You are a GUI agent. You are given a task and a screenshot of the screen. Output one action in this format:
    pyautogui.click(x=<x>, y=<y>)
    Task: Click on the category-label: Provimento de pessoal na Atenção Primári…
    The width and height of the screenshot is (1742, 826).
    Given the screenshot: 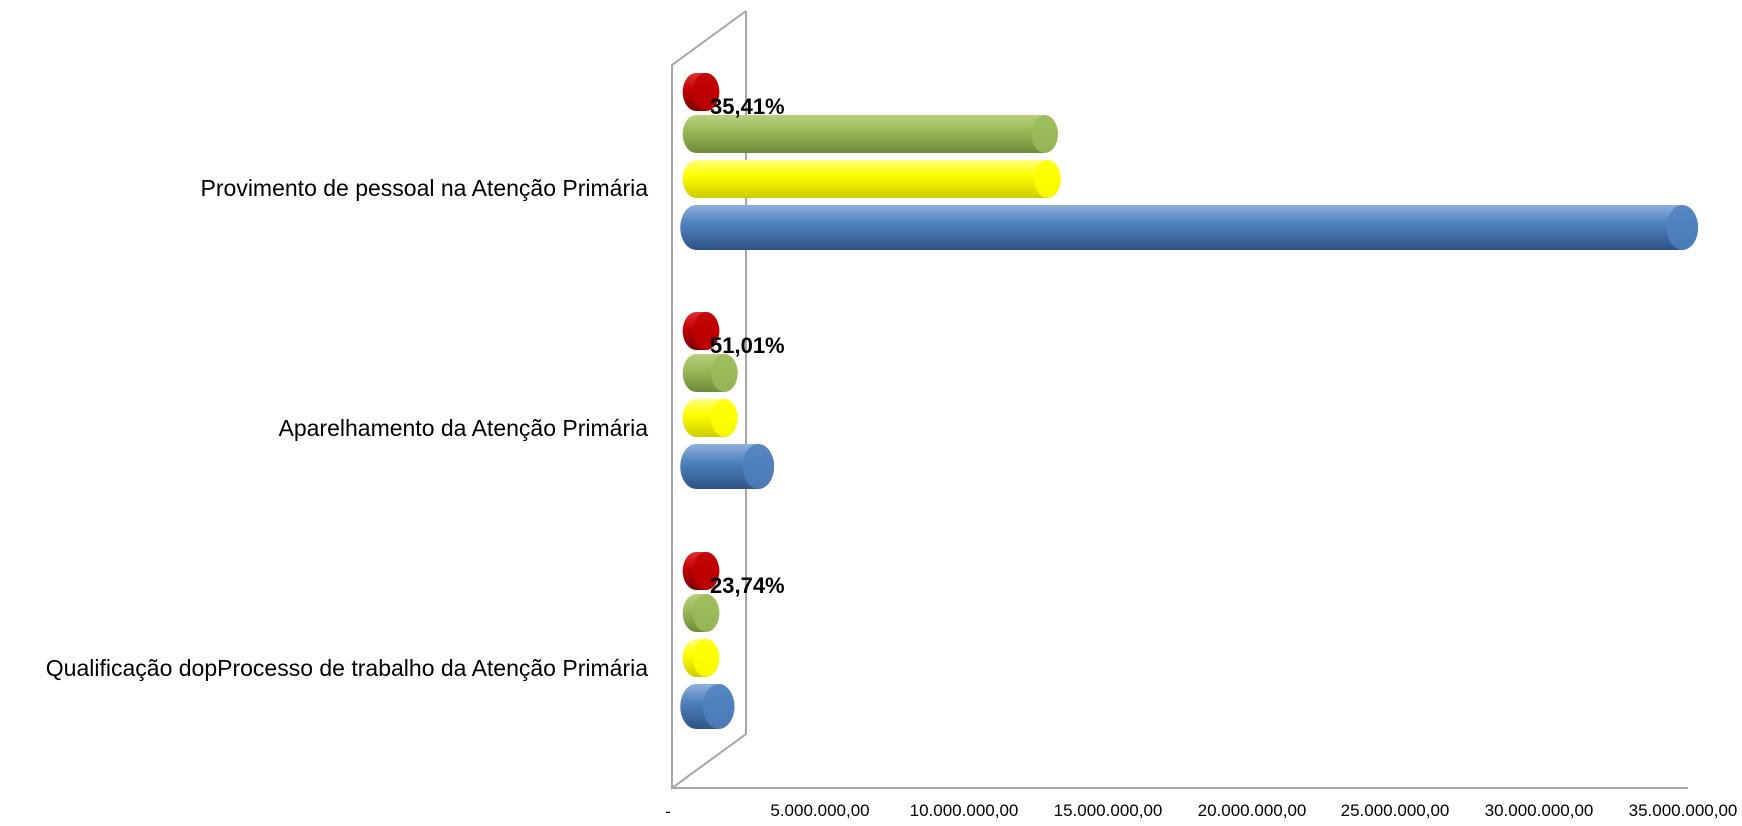 What is the action you would take?
    pyautogui.click(x=425, y=188)
    